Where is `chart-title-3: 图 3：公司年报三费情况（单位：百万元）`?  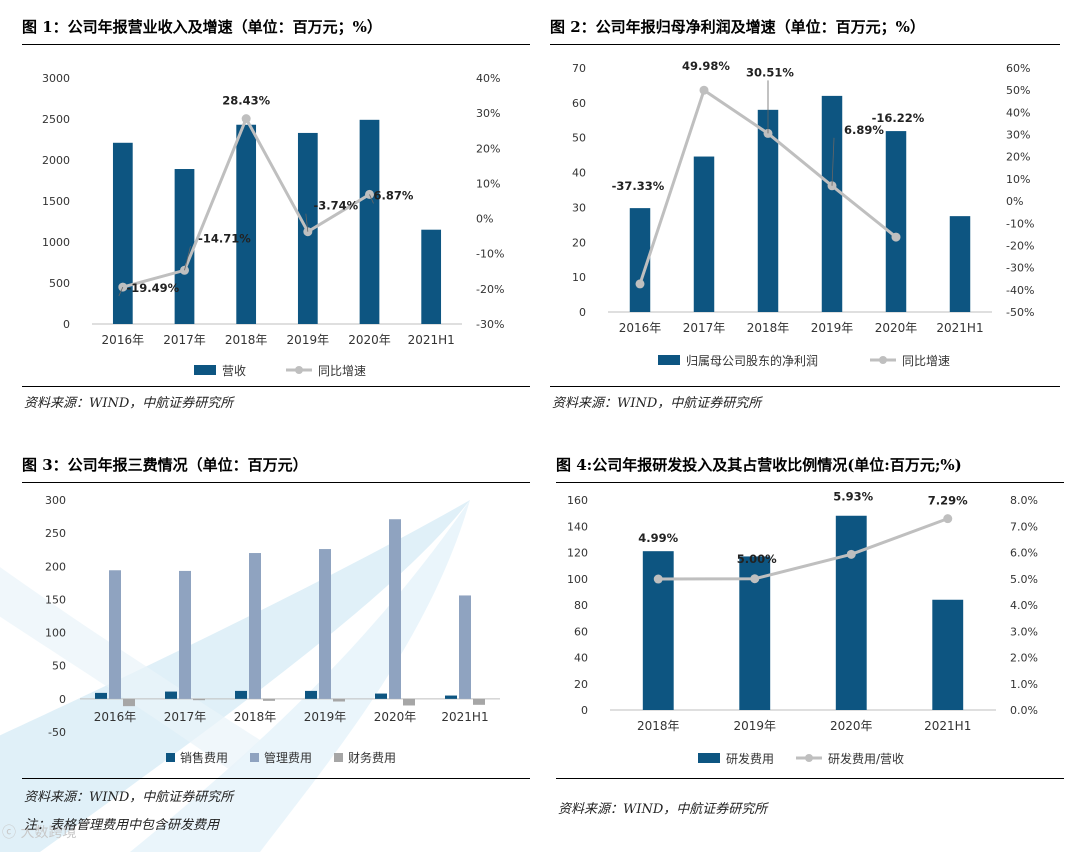 chart-title-3: 图 3：公司年报三费情况（单位：百万元） is located at coordinates (165, 465).